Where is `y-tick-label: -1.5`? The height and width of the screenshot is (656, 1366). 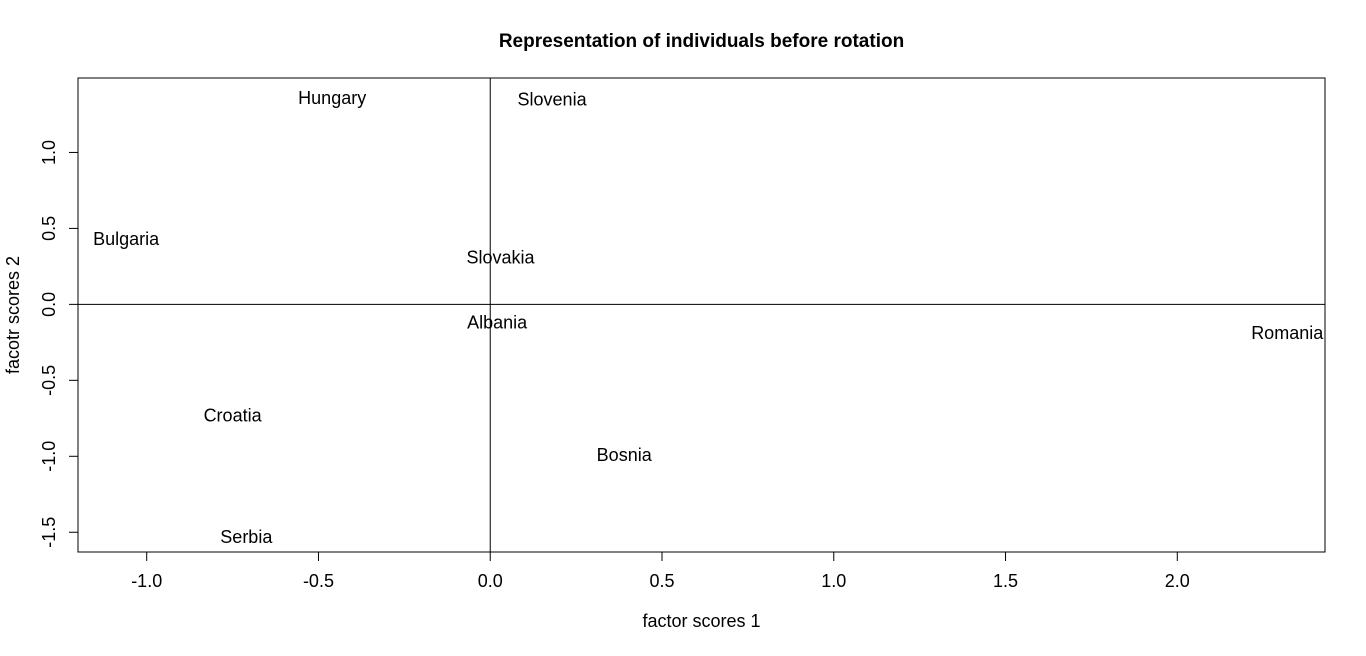
y-tick-label: -1.5 is located at coordinates (49, 532).